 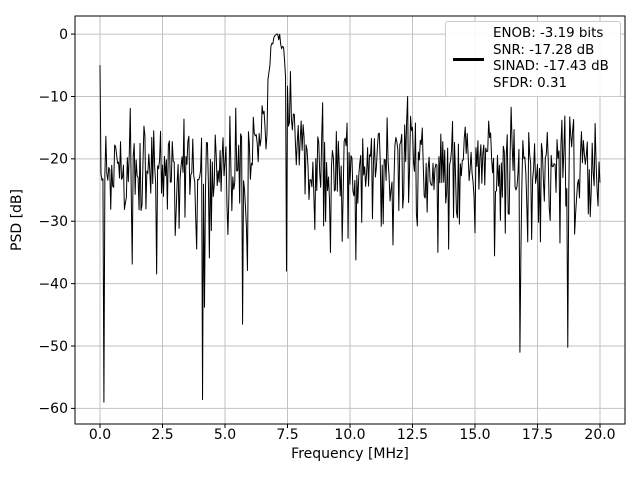 What do you see at coordinates (412, 435) in the screenshot?
I see `x-tick-label: 12.5` at bounding box center [412, 435].